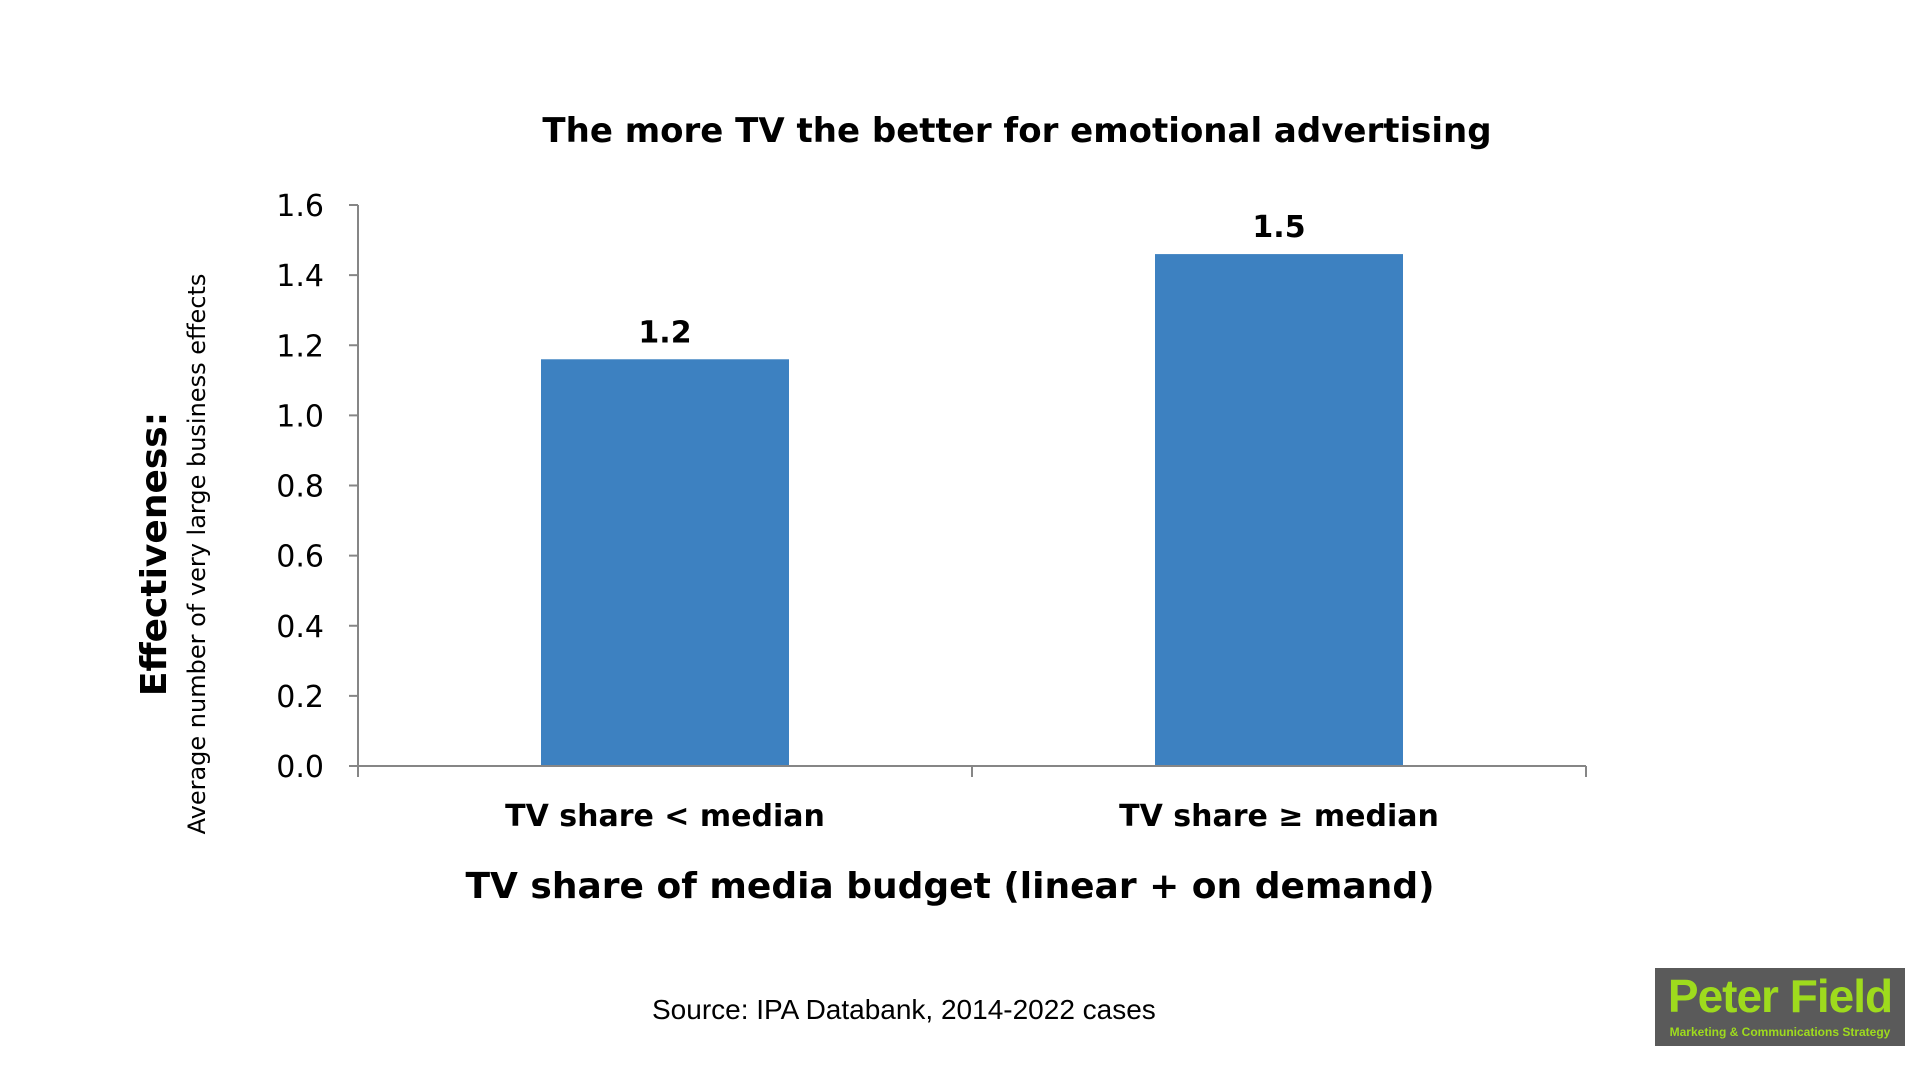 This screenshot has width=1920, height=1080. What do you see at coordinates (1279, 816) in the screenshot?
I see `x-category-label: TV share ≥ median` at bounding box center [1279, 816].